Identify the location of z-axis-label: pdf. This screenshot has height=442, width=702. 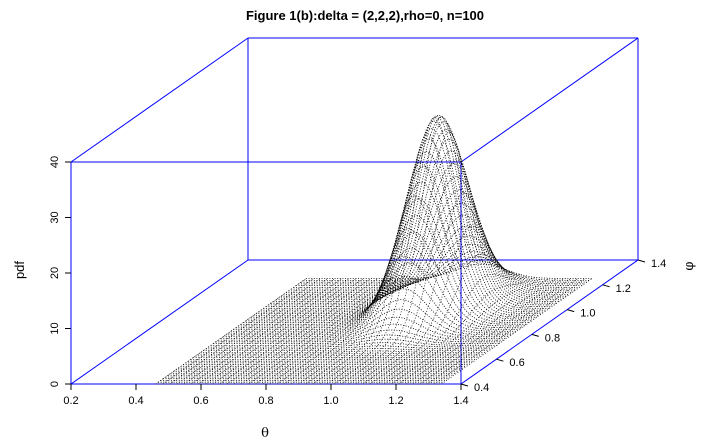
(19, 270).